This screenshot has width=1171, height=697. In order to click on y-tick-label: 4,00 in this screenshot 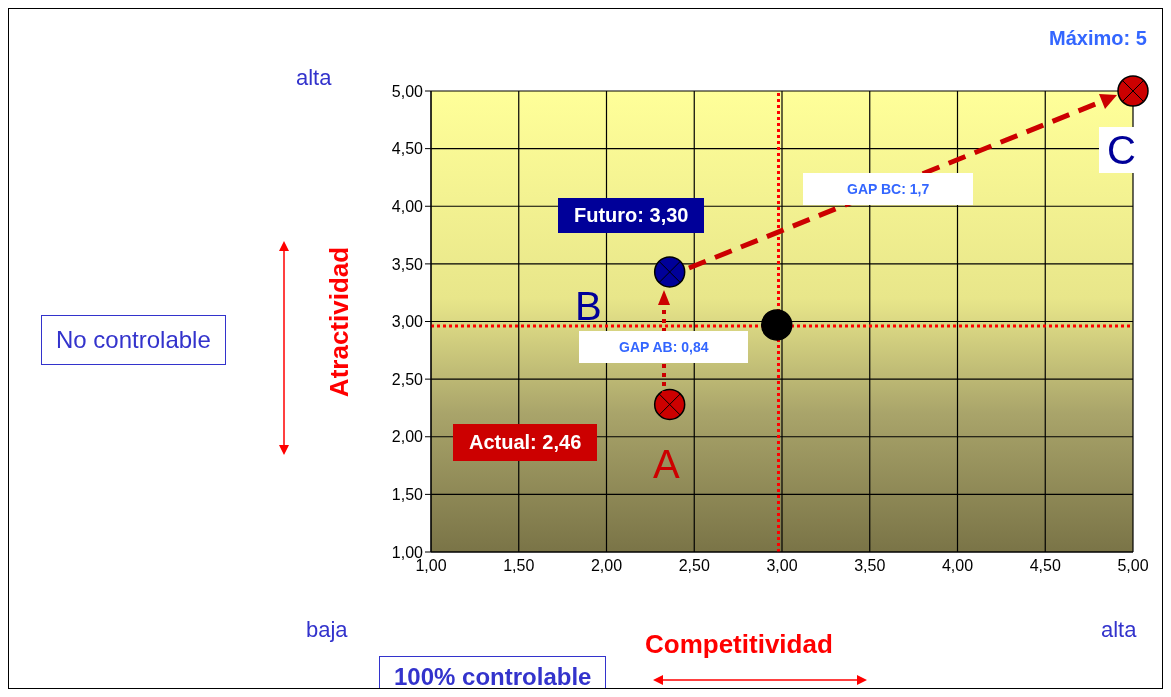, I will do `click(407, 206)`.